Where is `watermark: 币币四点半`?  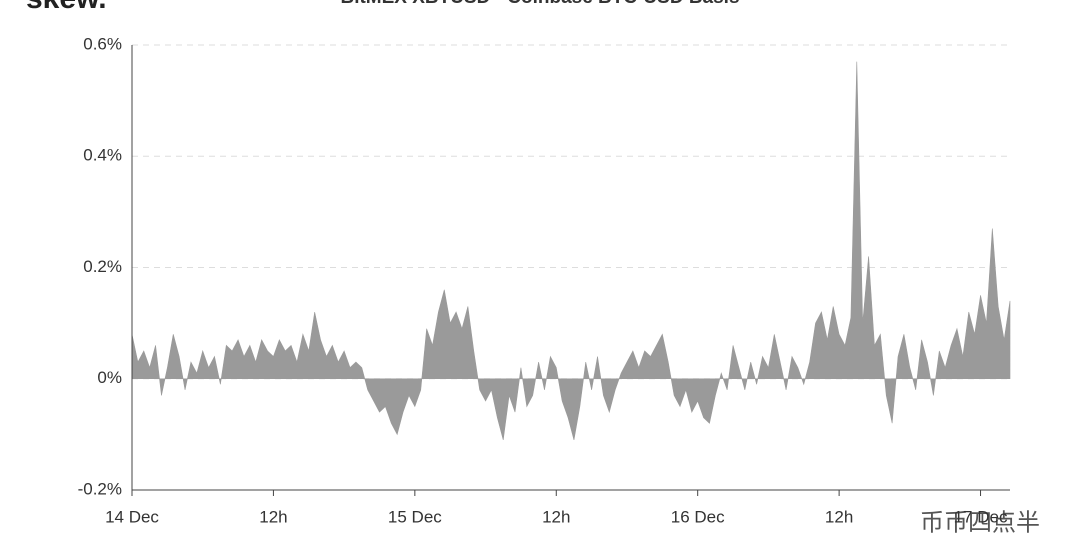
watermark: 币币四点半 is located at coordinates (980, 522).